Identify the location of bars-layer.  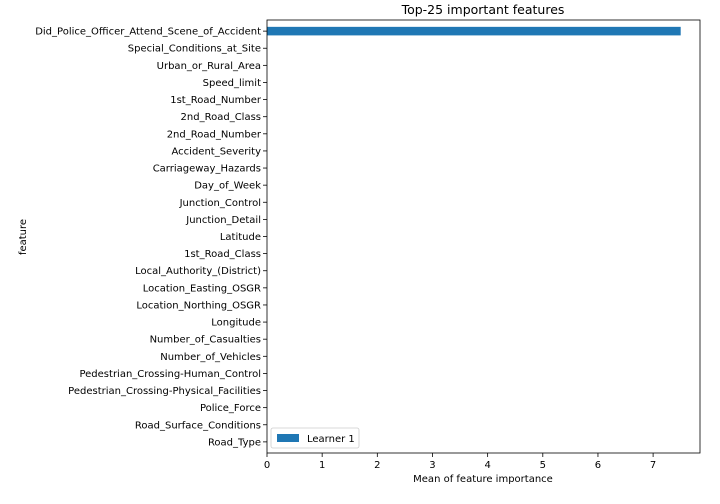
(474, 31).